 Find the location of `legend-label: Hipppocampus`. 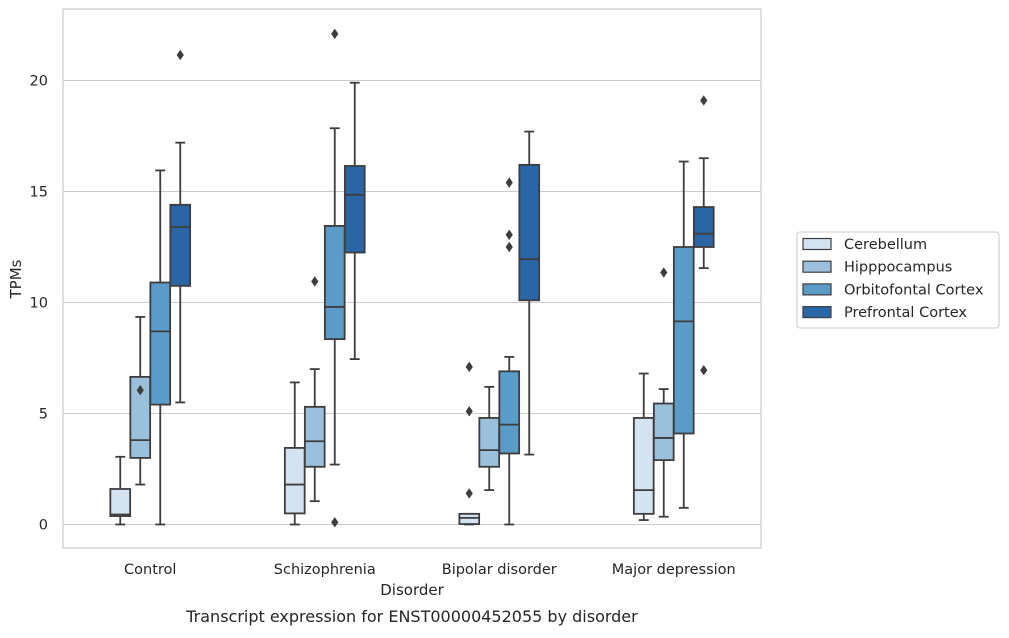

legend-label: Hipppocampus is located at coordinates (898, 268).